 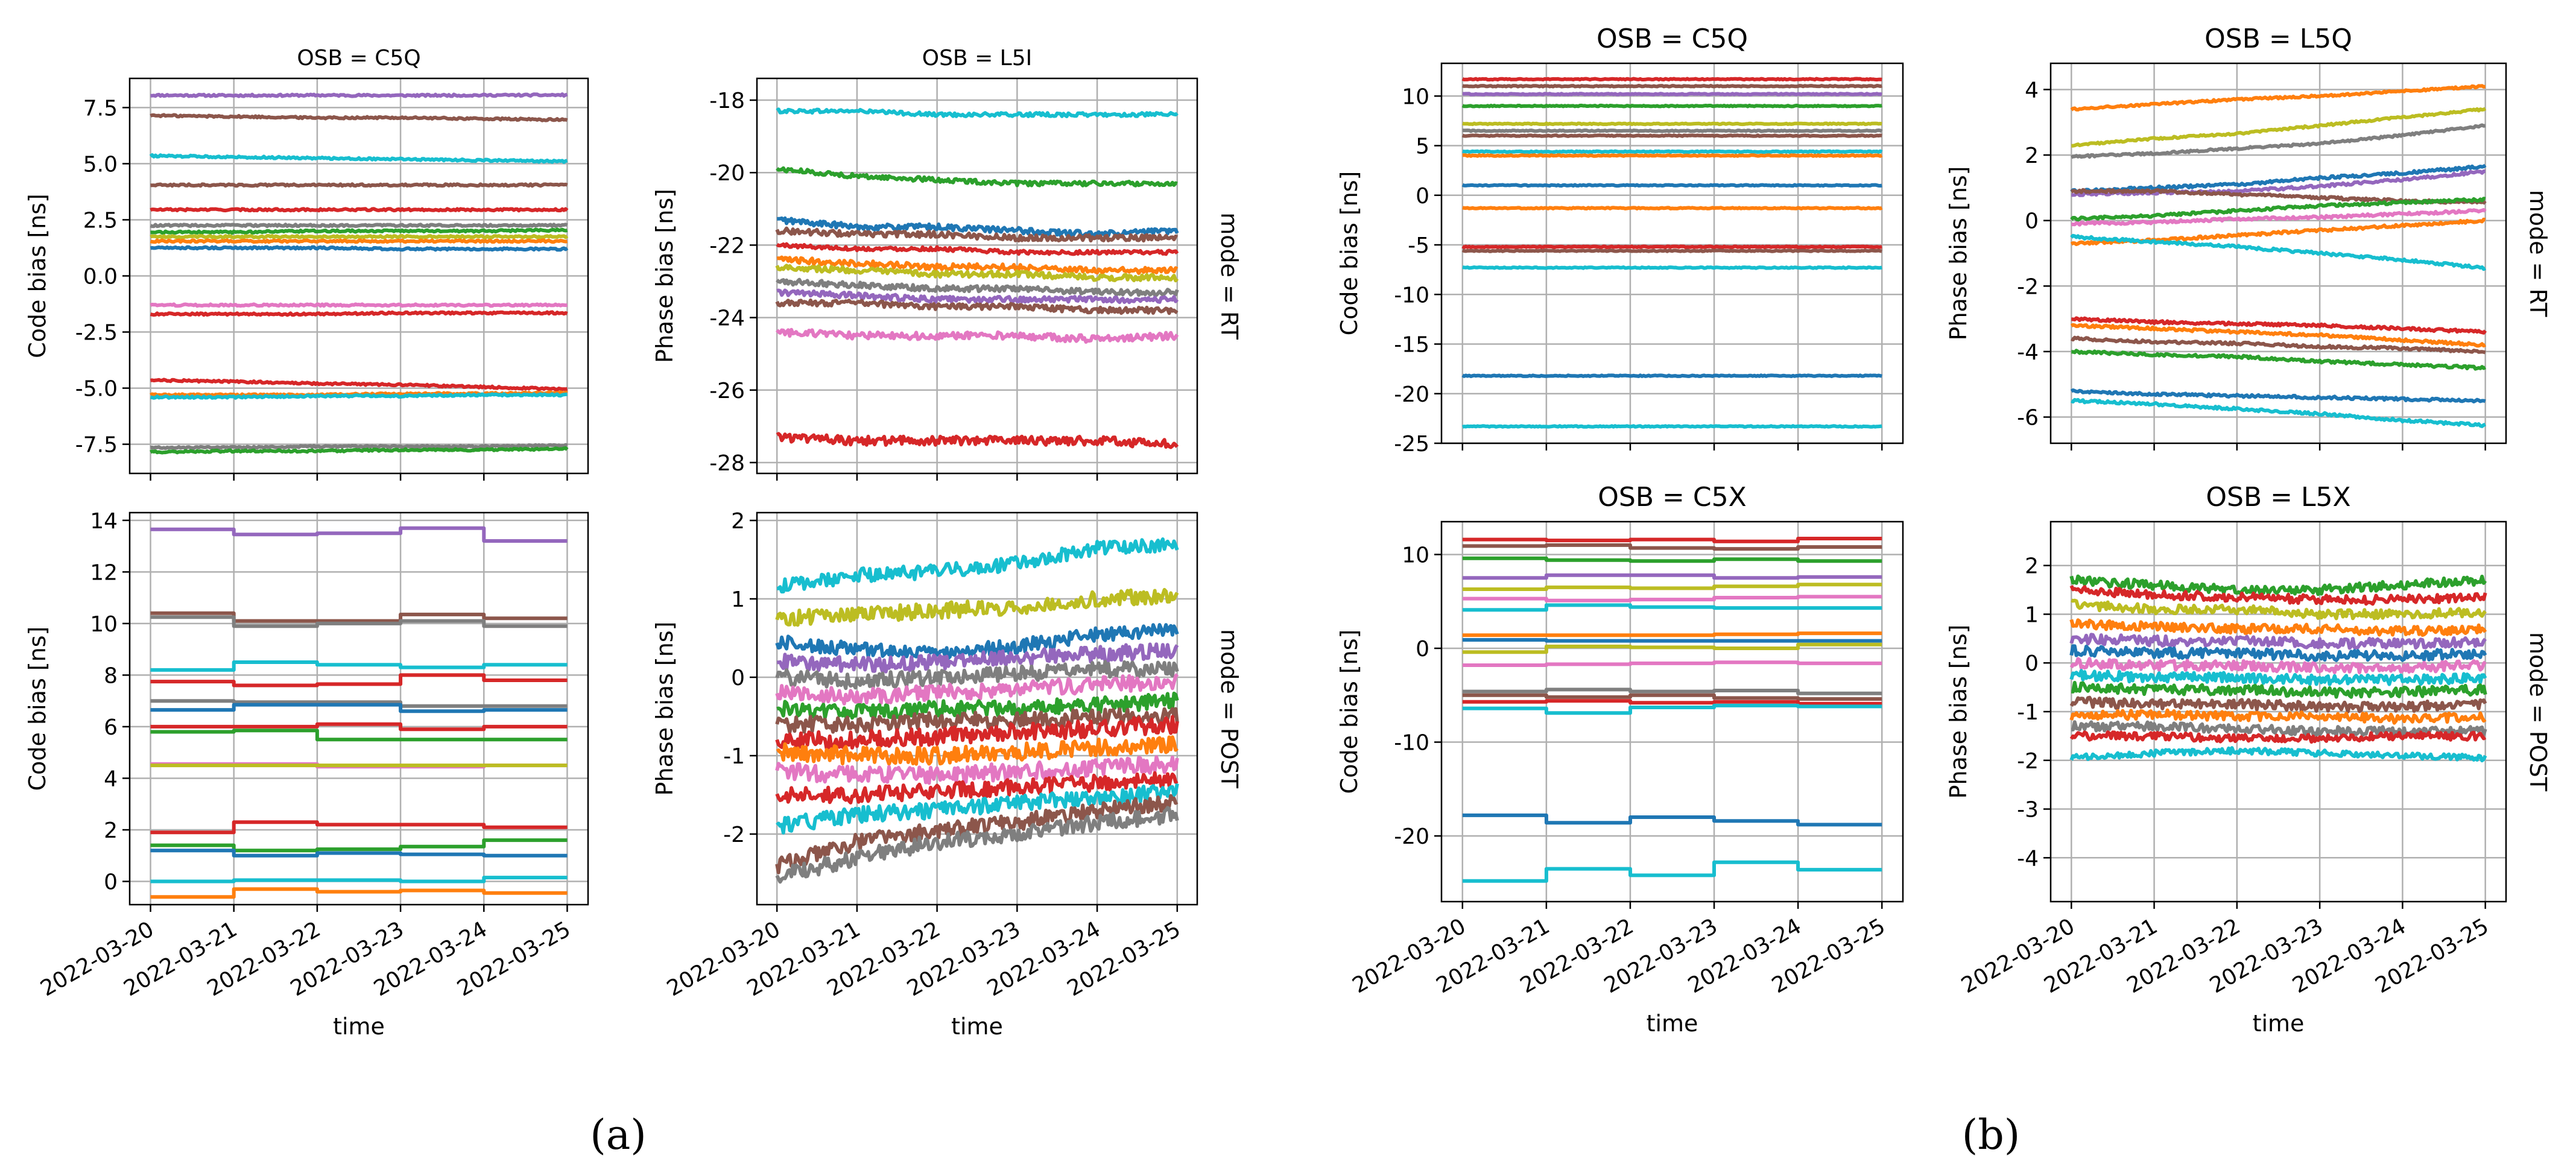 What do you see at coordinates (96, 390) in the screenshot?
I see `y-tick-label: -5.0` at bounding box center [96, 390].